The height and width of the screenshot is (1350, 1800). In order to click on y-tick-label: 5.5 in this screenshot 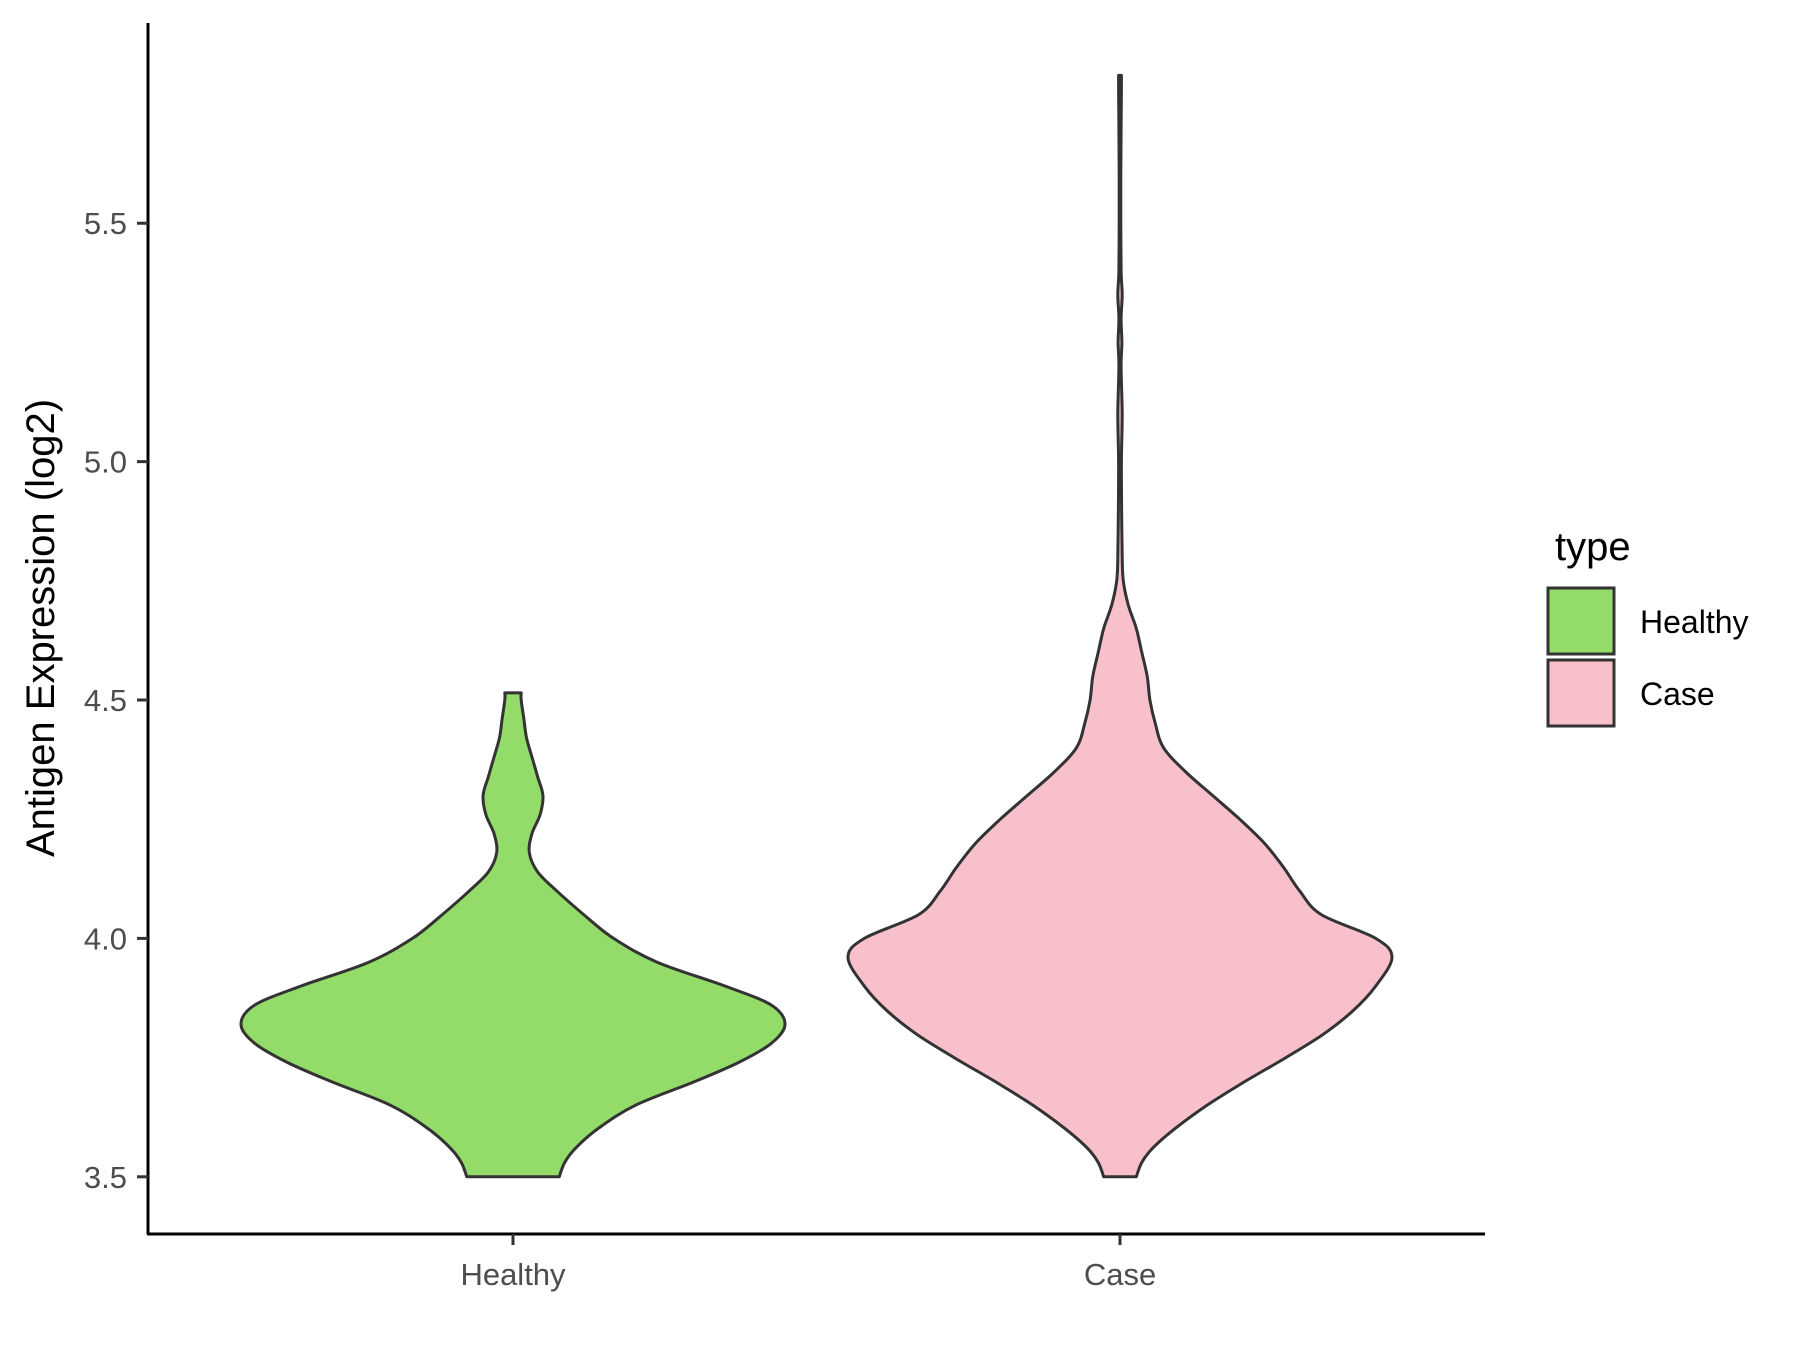, I will do `click(105, 223)`.